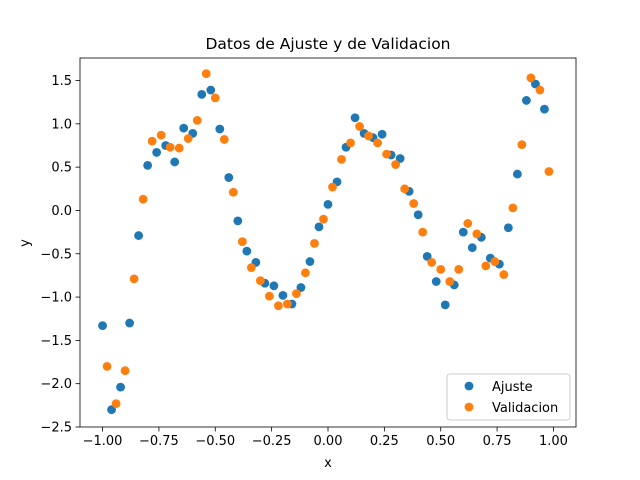  Describe the element at coordinates (61, 124) in the screenshot. I see `y-tick-label: 1.0` at that location.